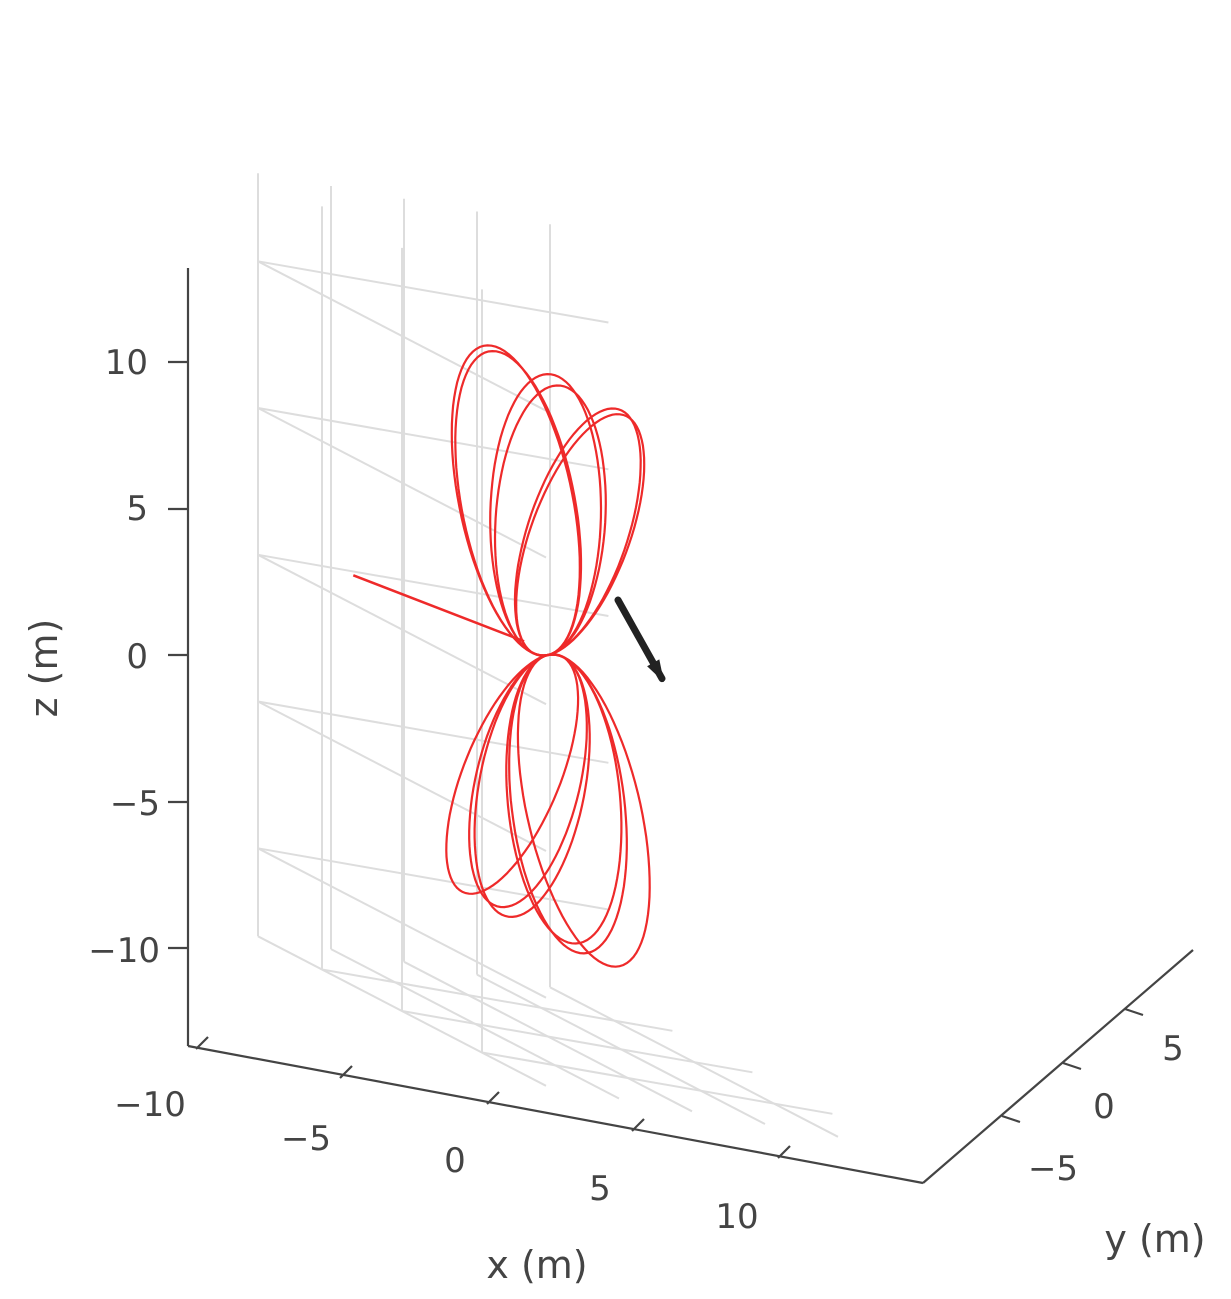 The height and width of the screenshot is (1299, 1231). I want to click on y-tick-label: 0, so click(1104, 1107).